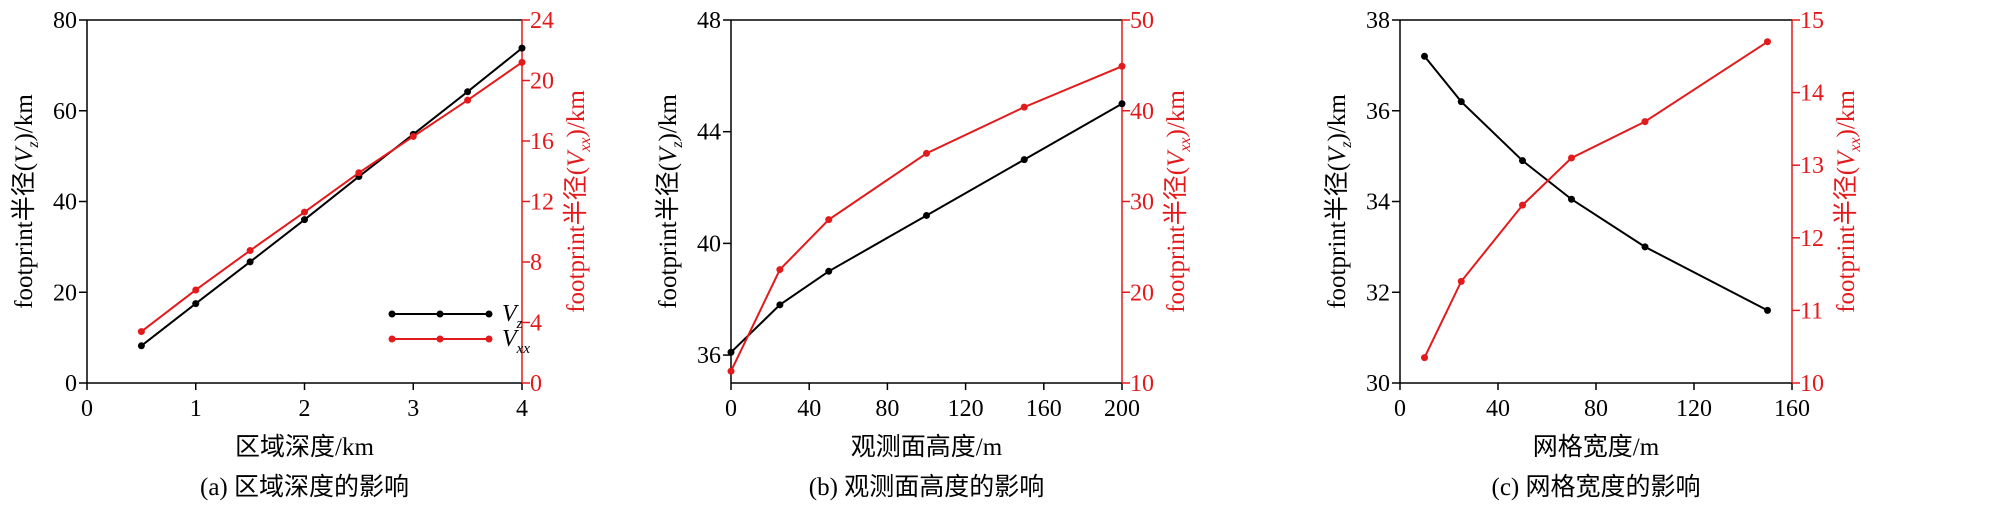 The image size is (2008, 508). I want to click on x-axis-label: 区域深度/km, so click(304, 447).